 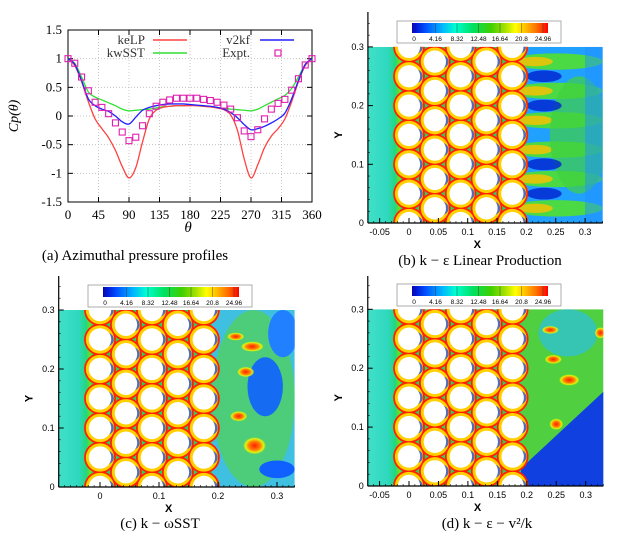 I want to click on x-tick-label: 0.15, so click(x=497, y=232).